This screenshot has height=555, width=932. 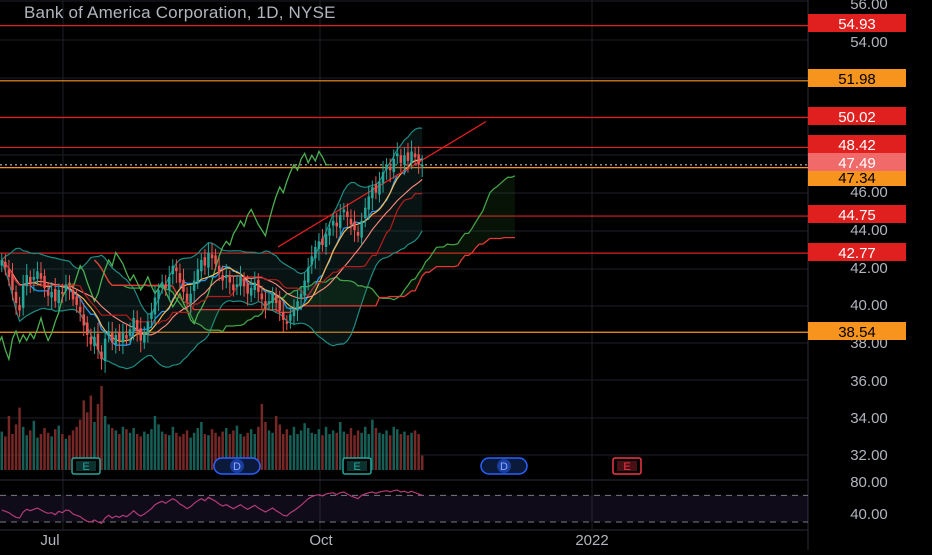 I want to click on earnings-badge, so click(x=357, y=466).